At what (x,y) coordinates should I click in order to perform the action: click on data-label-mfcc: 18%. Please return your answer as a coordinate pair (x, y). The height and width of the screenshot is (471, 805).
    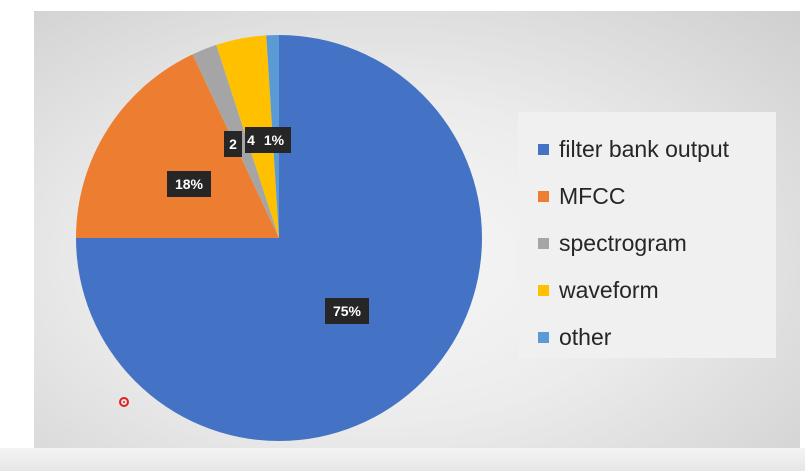
    Looking at the image, I should click on (189, 184).